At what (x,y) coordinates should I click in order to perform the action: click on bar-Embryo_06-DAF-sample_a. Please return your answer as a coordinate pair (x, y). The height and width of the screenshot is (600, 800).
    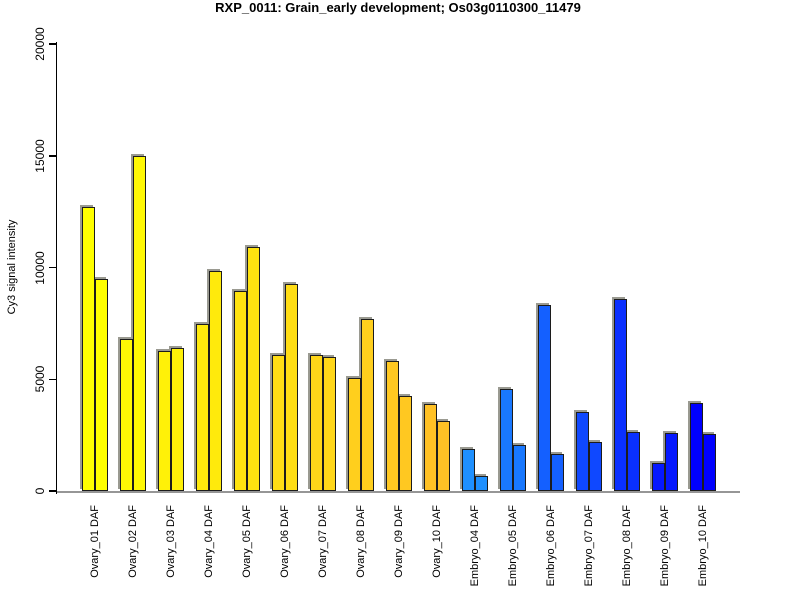
    Looking at the image, I should click on (544, 398).